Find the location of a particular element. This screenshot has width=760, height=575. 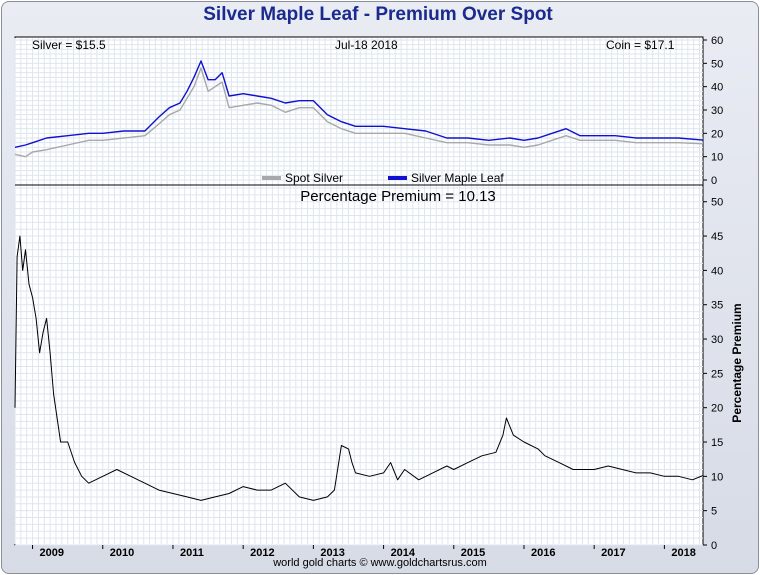

y-tick-label: 25 is located at coordinates (717, 374).